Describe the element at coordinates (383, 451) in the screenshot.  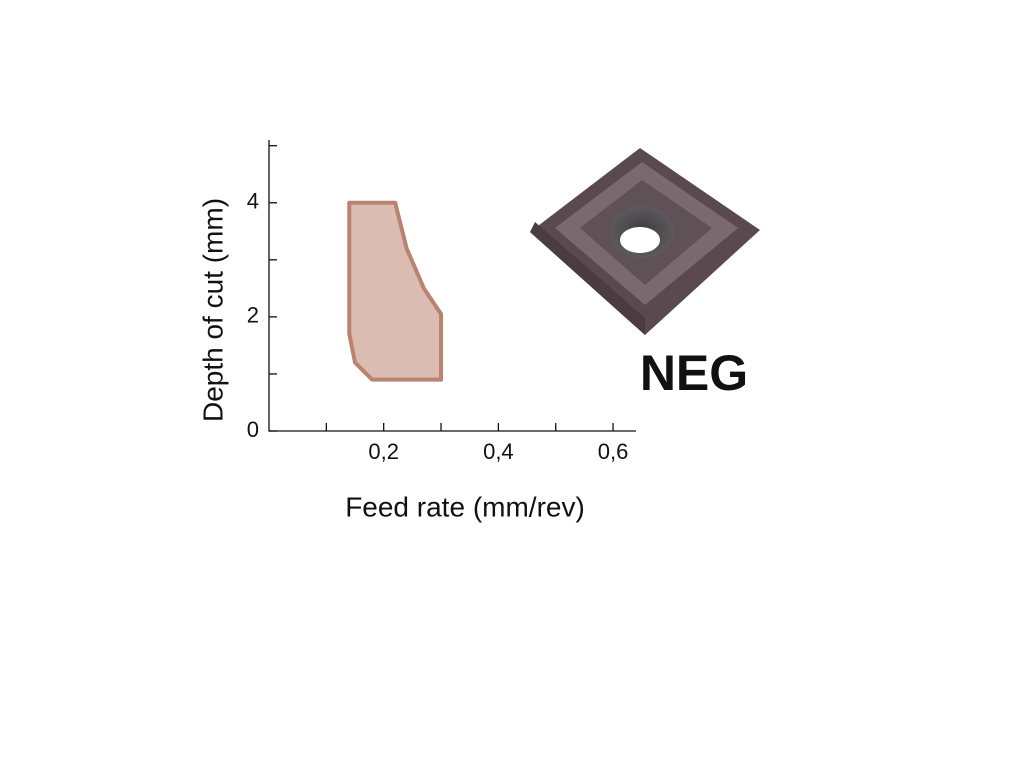
I see `x-tick-label: 0,2` at that location.